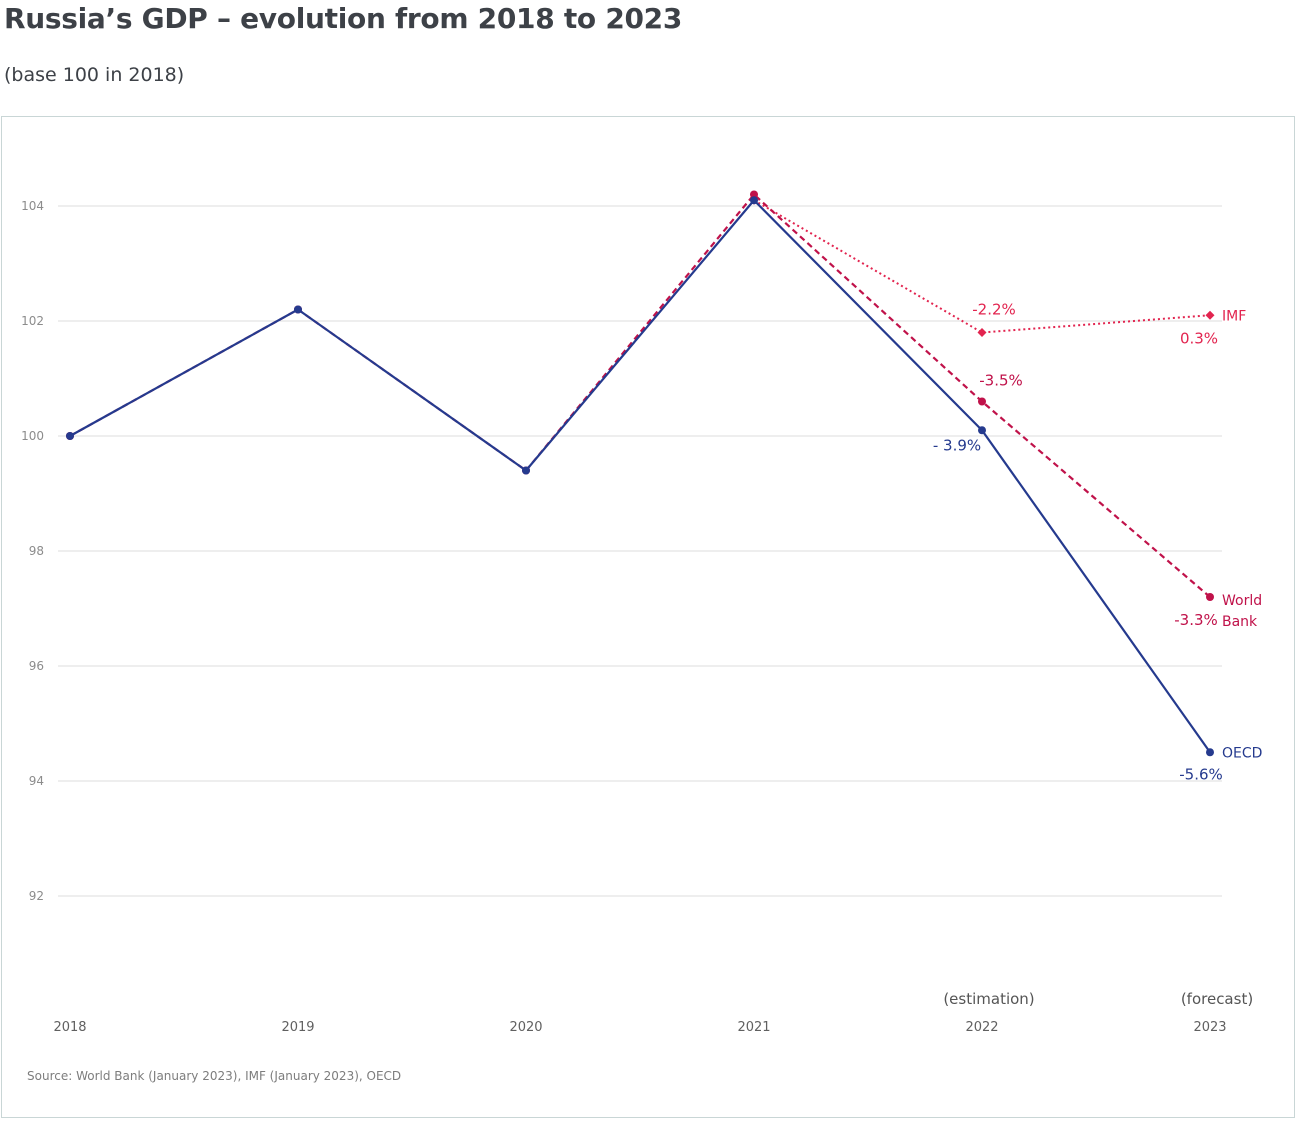  What do you see at coordinates (36, 781) in the screenshot?
I see `y-tick-label: 94` at bounding box center [36, 781].